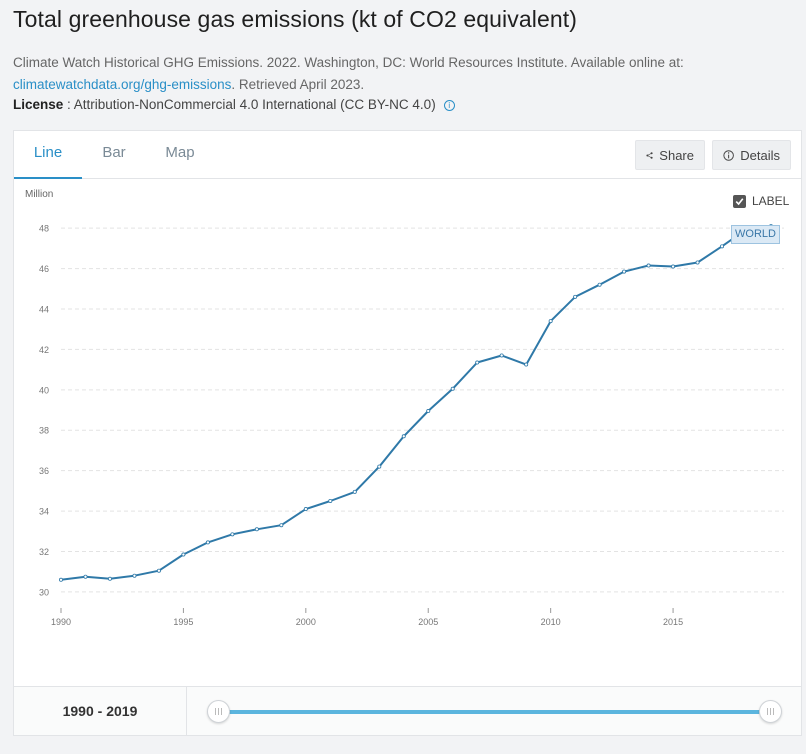  Describe the element at coordinates (180, 152) in the screenshot. I see `tab-map: Map` at that location.